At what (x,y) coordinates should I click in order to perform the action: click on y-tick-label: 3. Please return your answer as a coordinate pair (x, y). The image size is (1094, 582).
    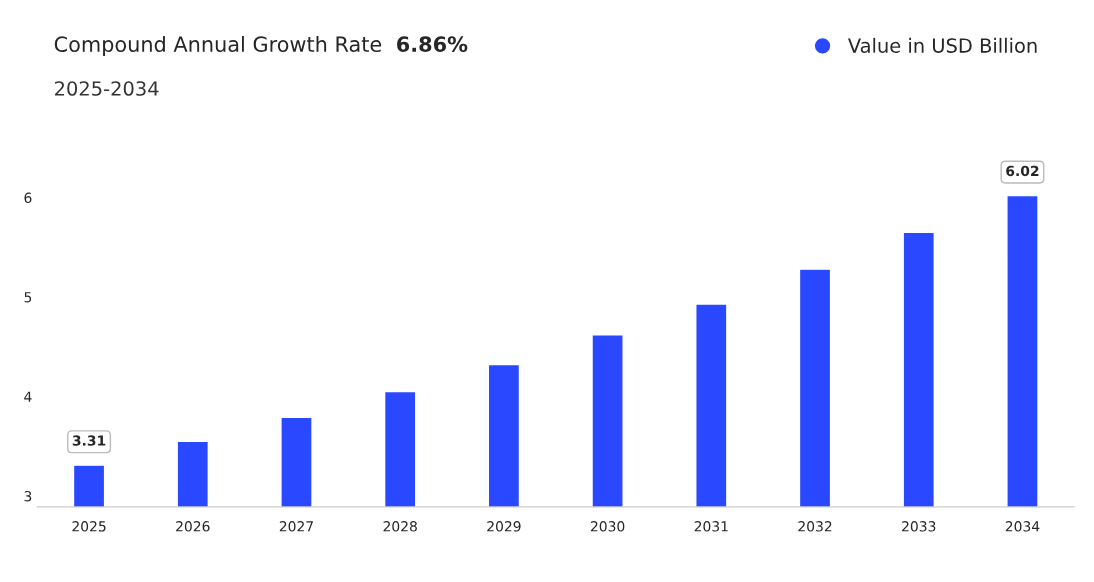
    Looking at the image, I should click on (28, 496).